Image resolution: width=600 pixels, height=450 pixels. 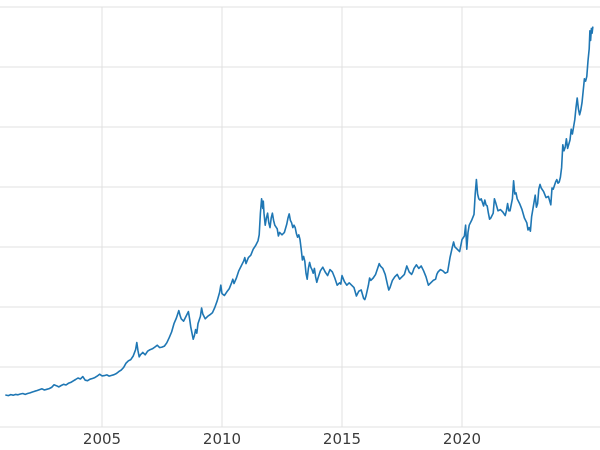 What do you see at coordinates (222, 439) in the screenshot?
I see `x-axis-tick-label: 2010` at bounding box center [222, 439].